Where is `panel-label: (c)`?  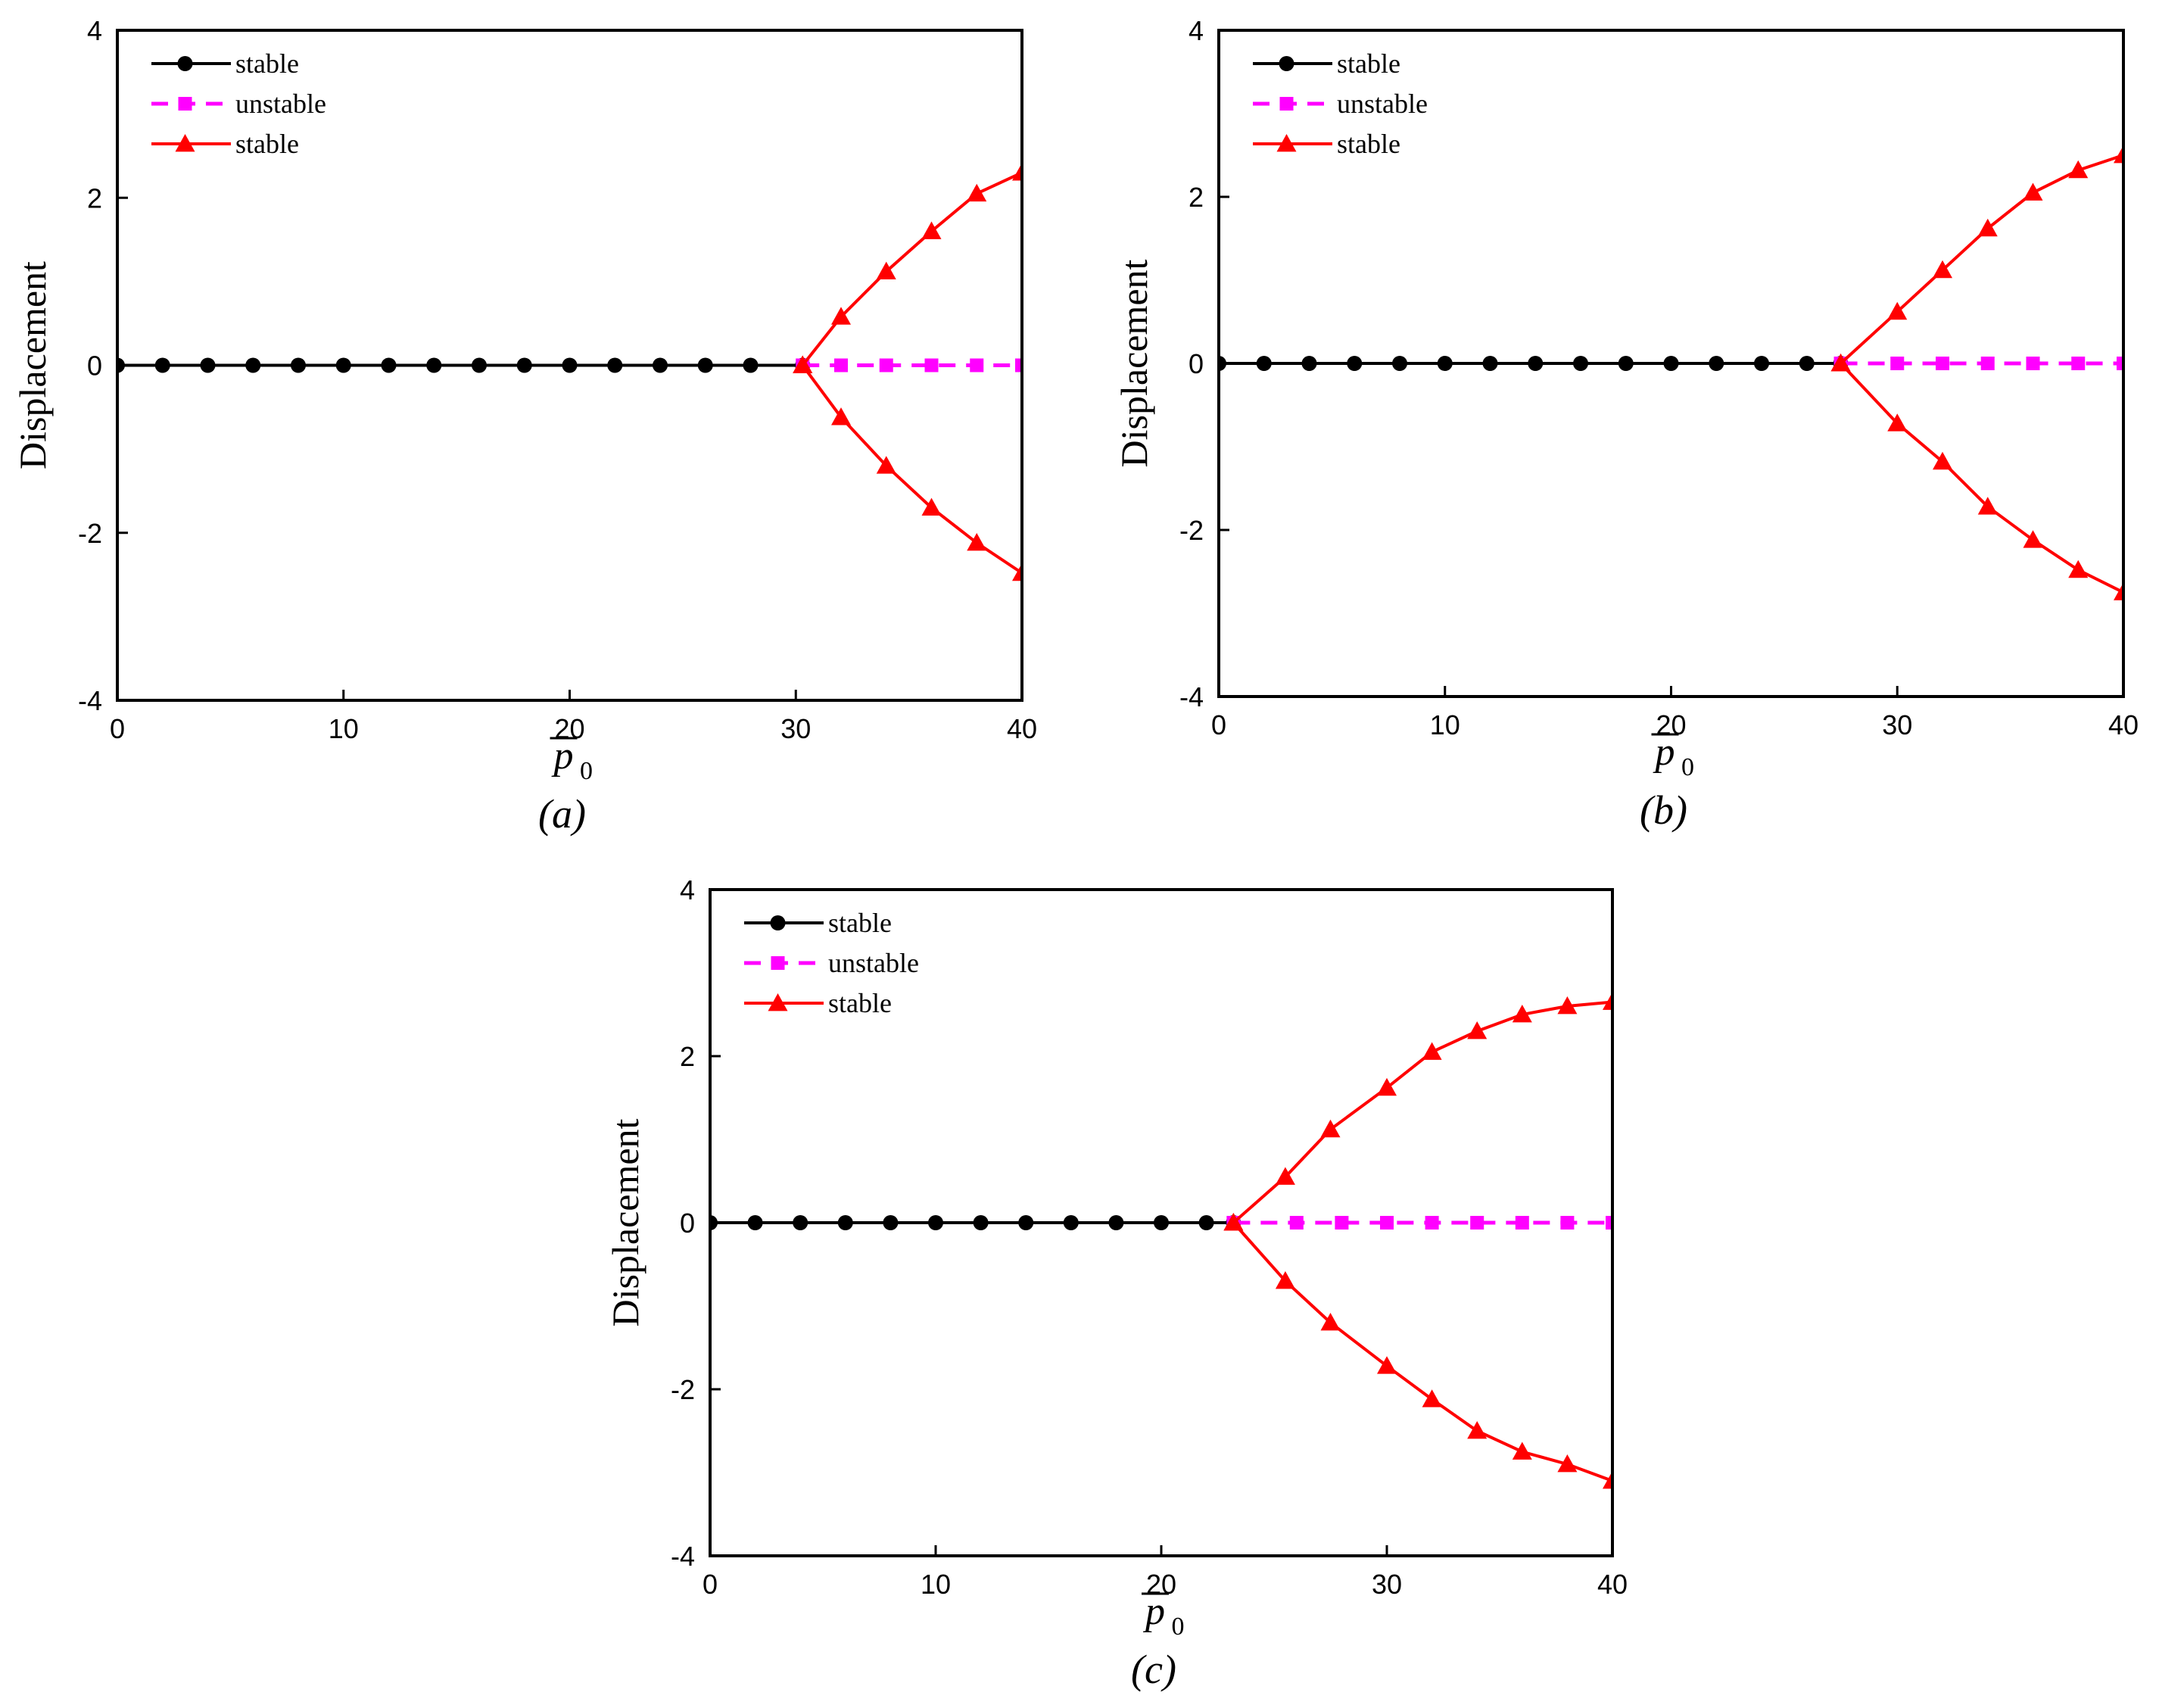 panel-label: (c) is located at coordinates (1153, 1669).